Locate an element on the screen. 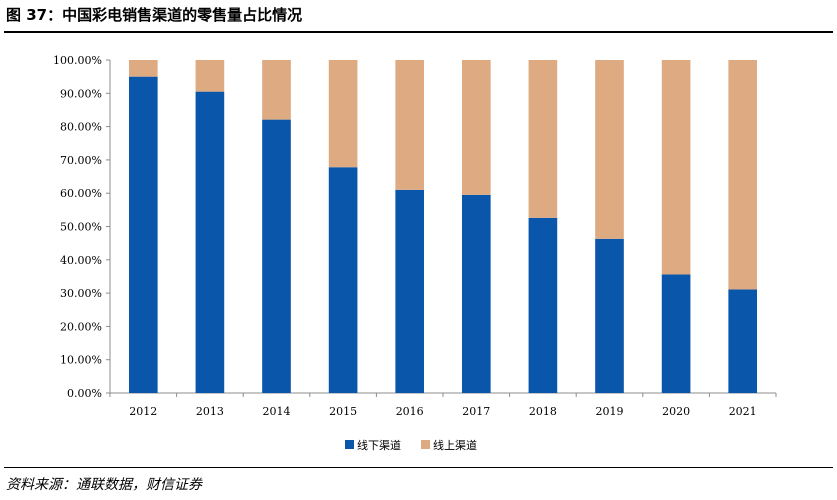 This screenshot has width=837, height=500. y-tick-label: 40.00% is located at coordinates (81, 260).